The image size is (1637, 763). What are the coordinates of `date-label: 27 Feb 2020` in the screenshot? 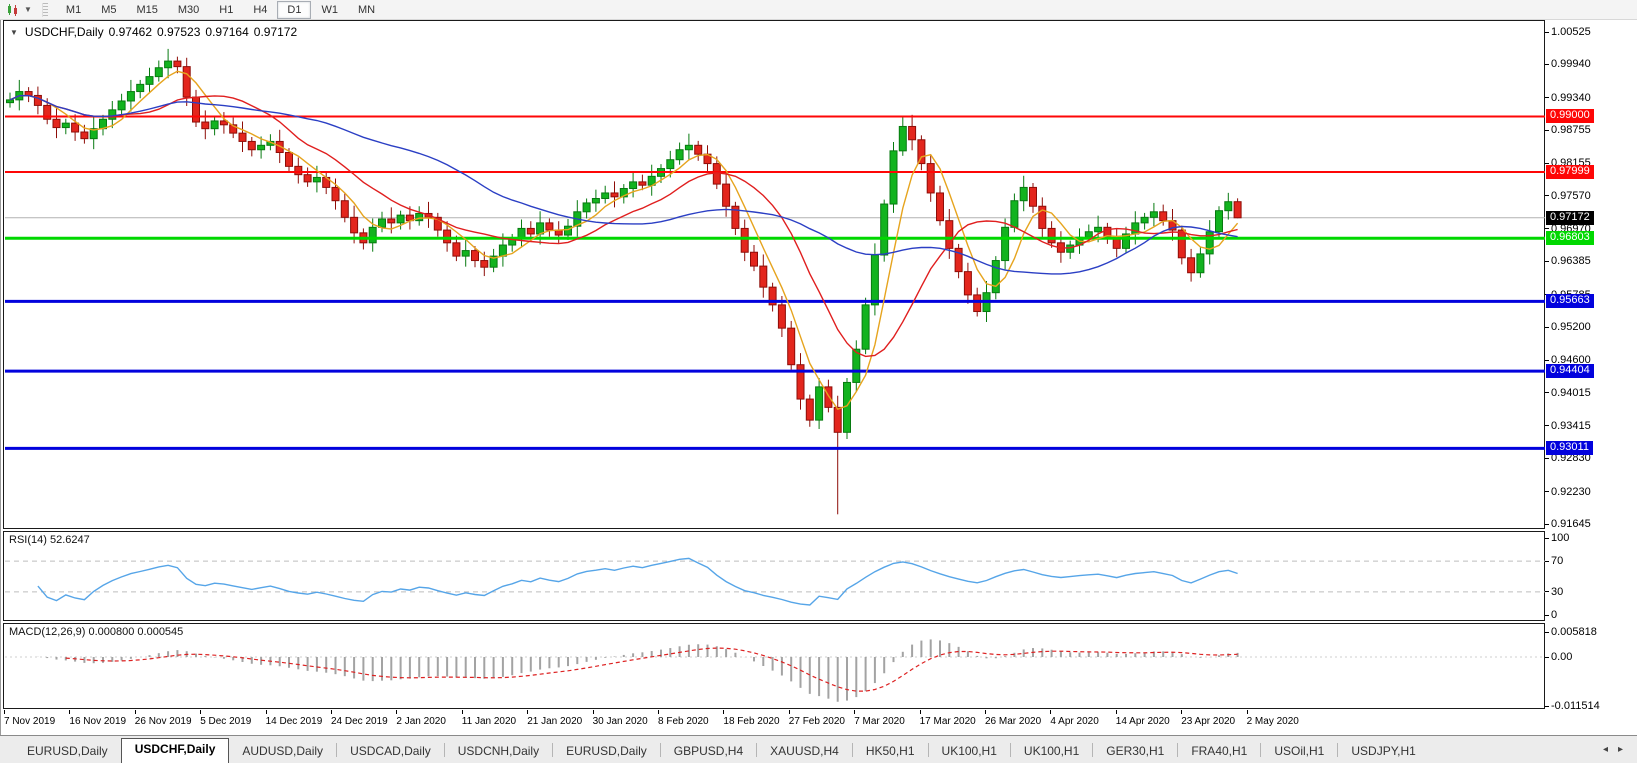 It's located at (816, 721).